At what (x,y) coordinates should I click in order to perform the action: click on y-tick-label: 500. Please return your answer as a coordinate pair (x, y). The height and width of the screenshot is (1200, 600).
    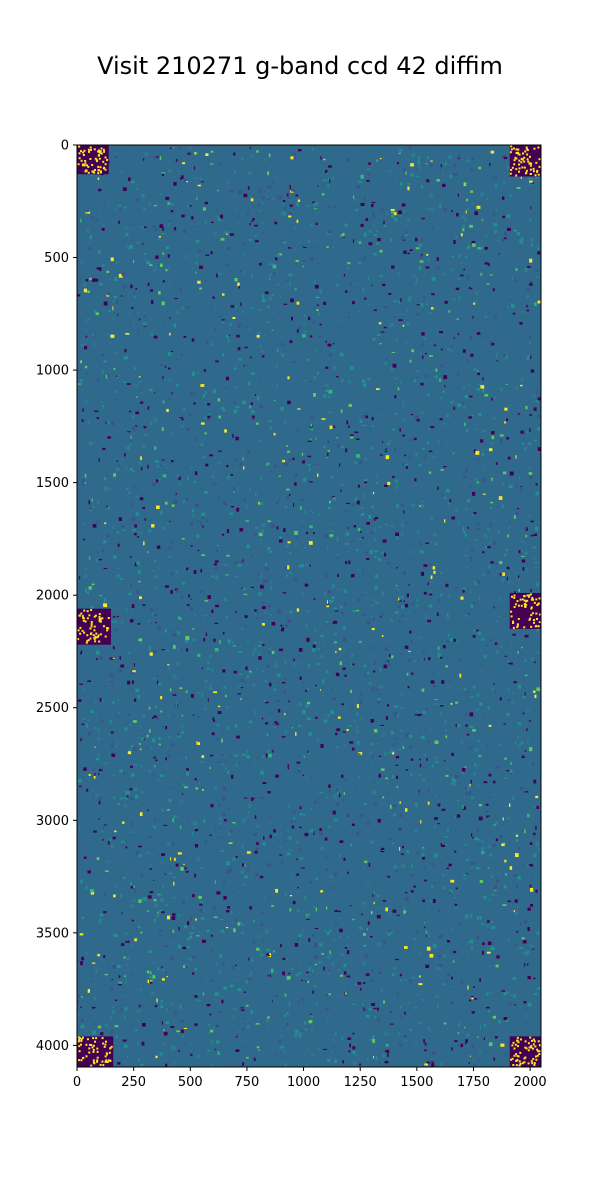
    Looking at the image, I should click on (56, 258).